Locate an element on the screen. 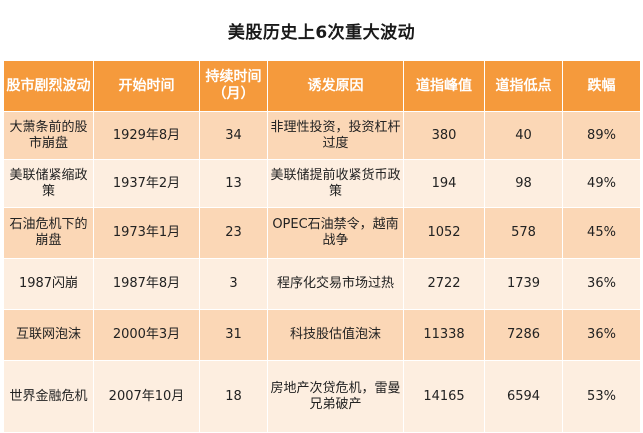 The width and height of the screenshot is (643, 433). cell-cause: 非理性投资，投资杠杆过度 is located at coordinates (335, 135).